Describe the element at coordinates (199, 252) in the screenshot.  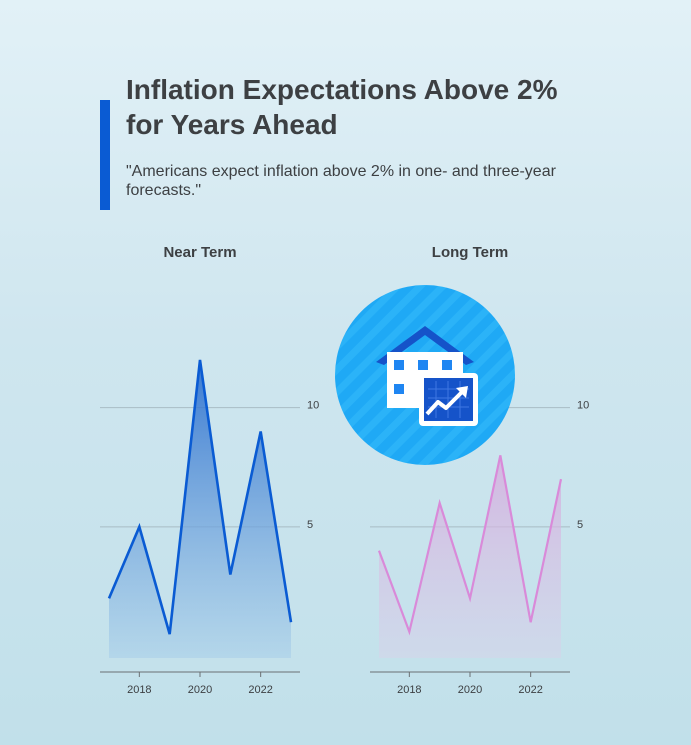
I see `near-term-panel-title: Near Term` at that location.